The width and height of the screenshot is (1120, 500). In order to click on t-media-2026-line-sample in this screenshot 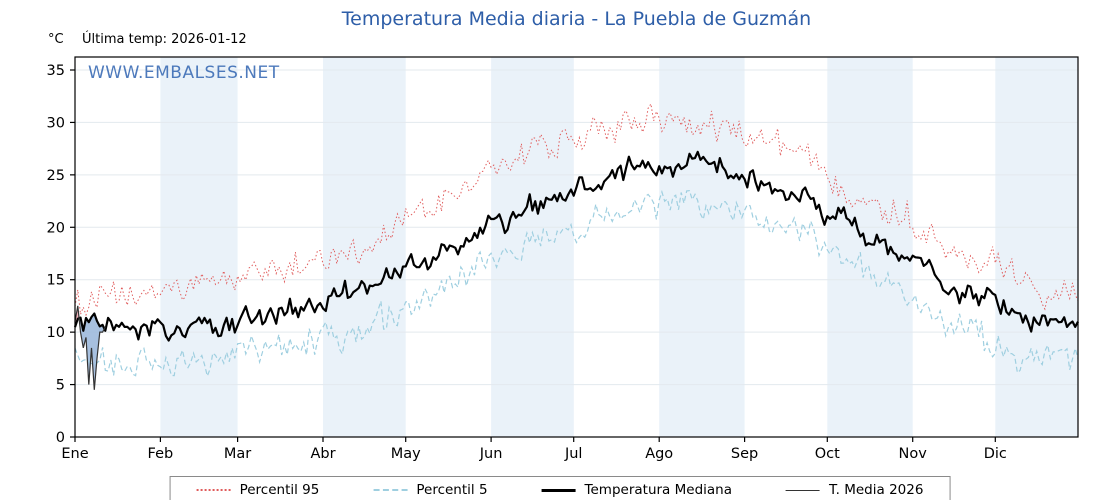, I will do `click(803, 490)`.